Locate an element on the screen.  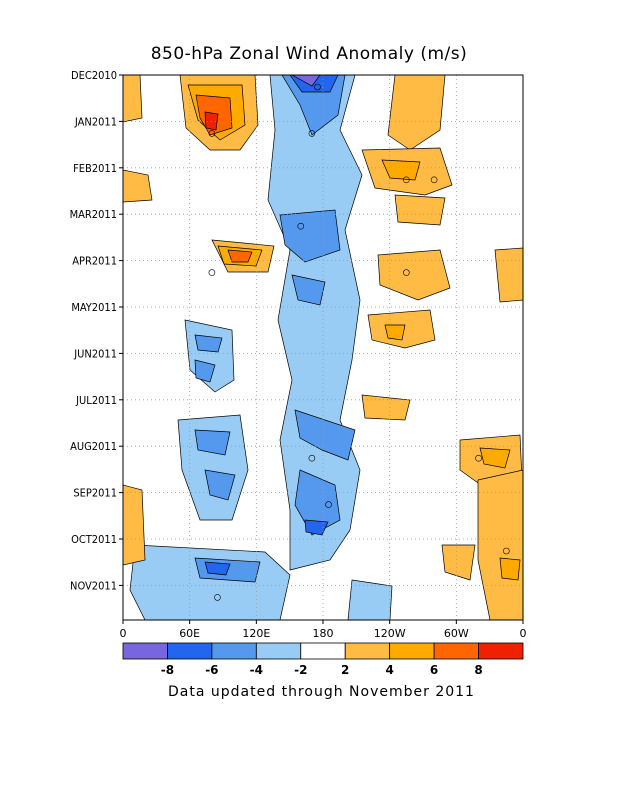
x-tick-label: 180 is located at coordinates (323, 633).